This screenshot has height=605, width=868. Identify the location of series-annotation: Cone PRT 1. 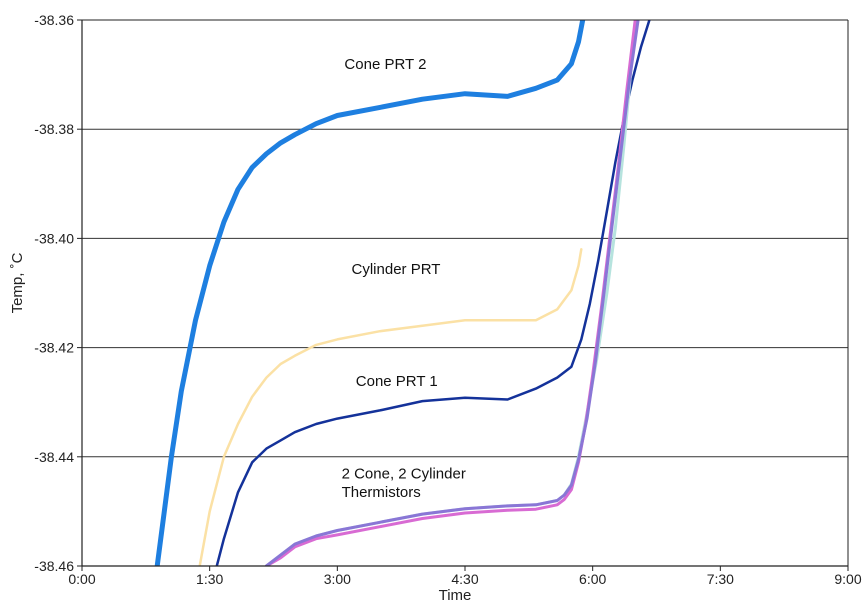
(397, 381).